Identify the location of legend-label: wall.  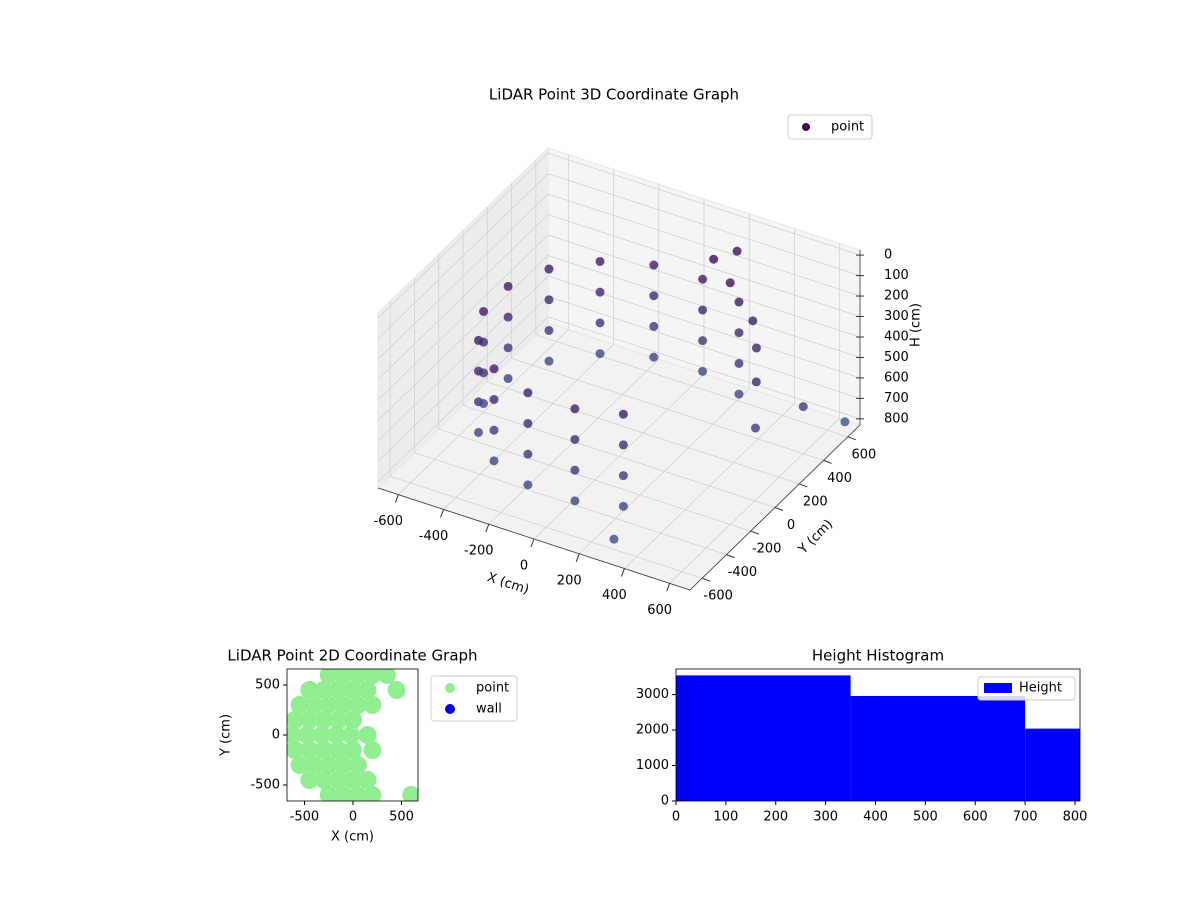
(489, 709).